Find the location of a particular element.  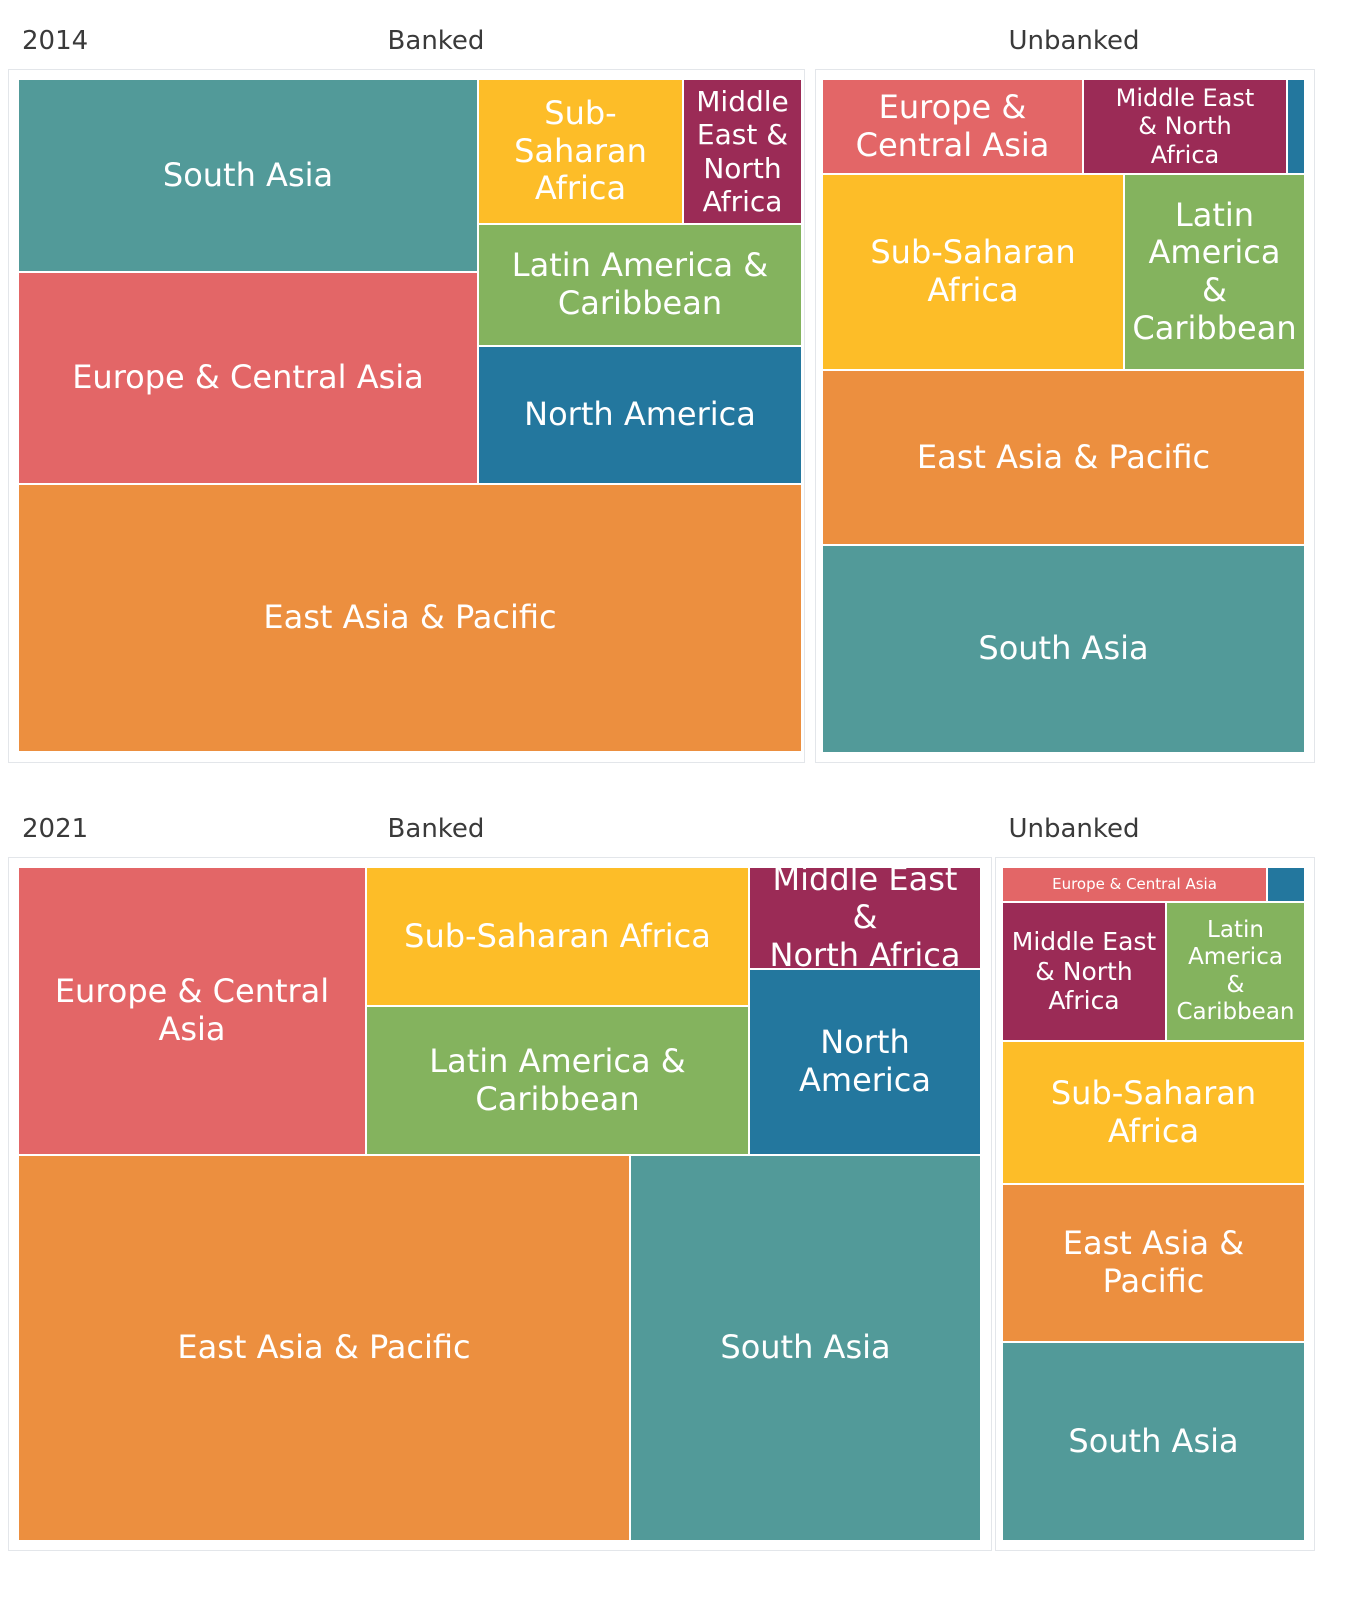

unbanked-title-2014: Unbanked is located at coordinates (1074, 41).